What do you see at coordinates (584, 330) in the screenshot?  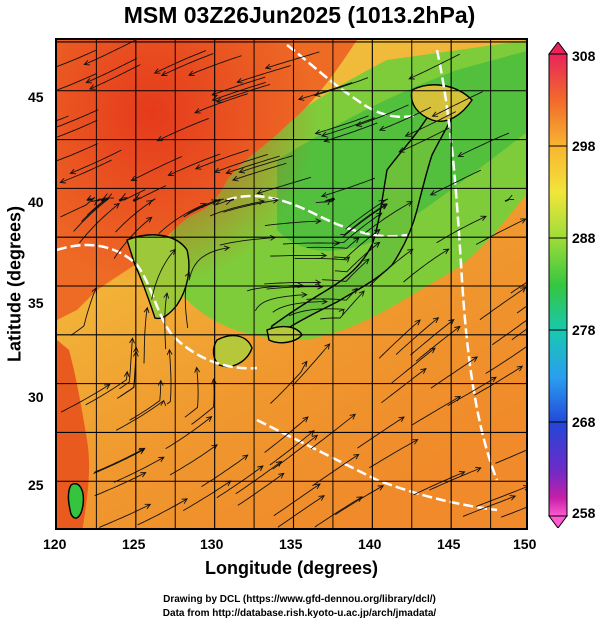 I see `colorbar-label: 278` at bounding box center [584, 330].